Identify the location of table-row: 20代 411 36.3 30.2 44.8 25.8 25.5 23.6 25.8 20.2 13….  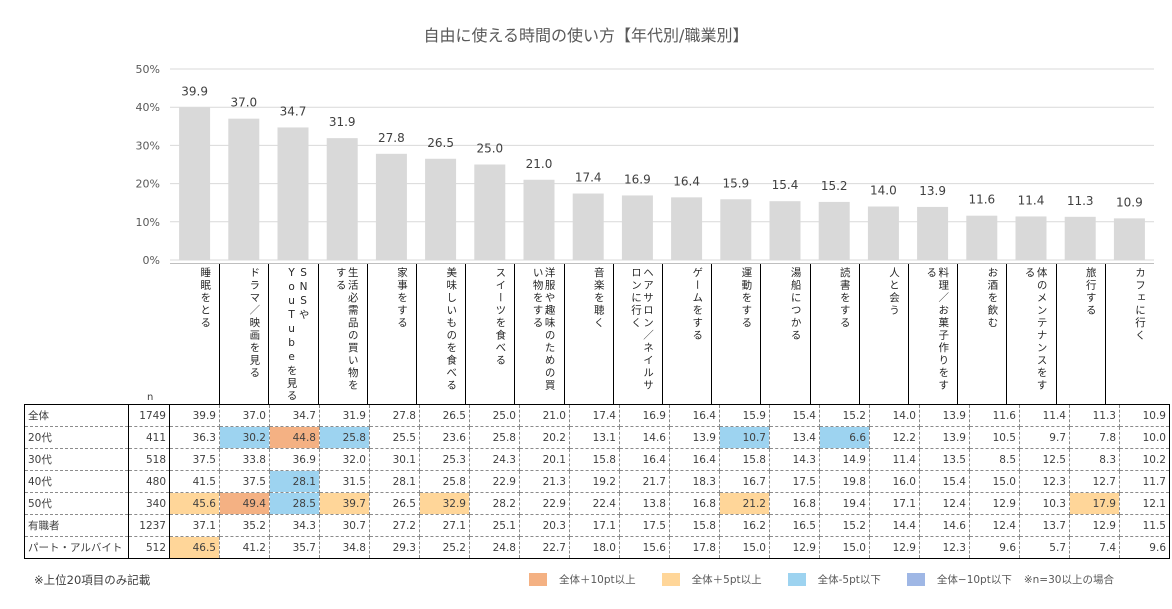
(597, 437).